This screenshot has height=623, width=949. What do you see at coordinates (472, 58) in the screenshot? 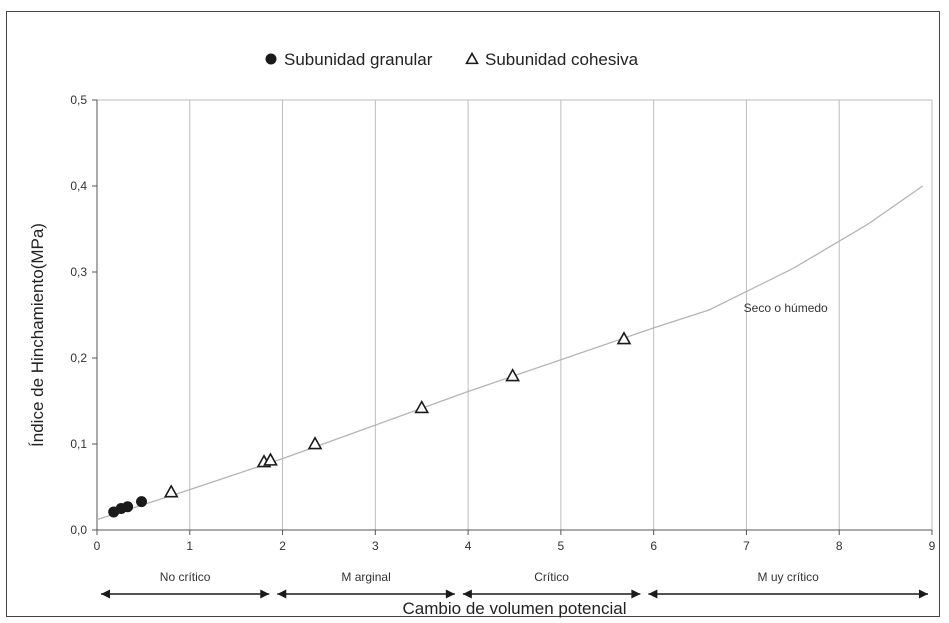
I see `legend-marker-triangle` at bounding box center [472, 58].